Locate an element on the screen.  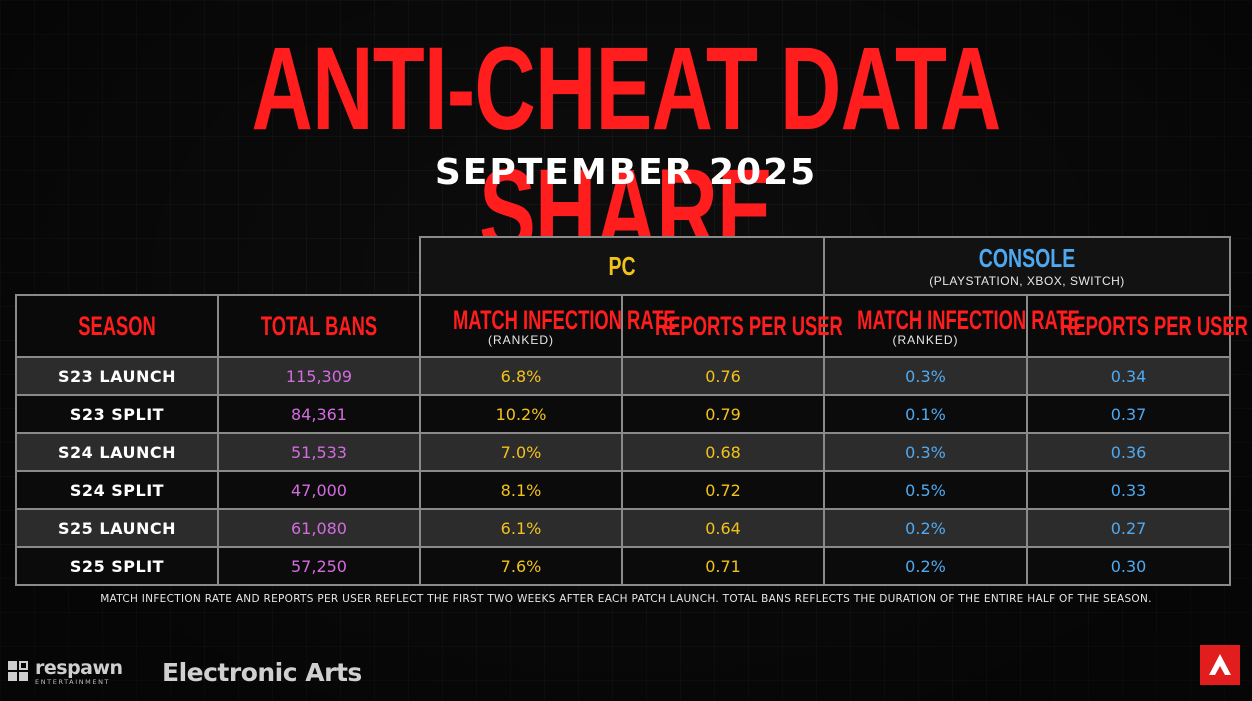
cell-pc-infection: 10.2% is located at coordinates (521, 414).